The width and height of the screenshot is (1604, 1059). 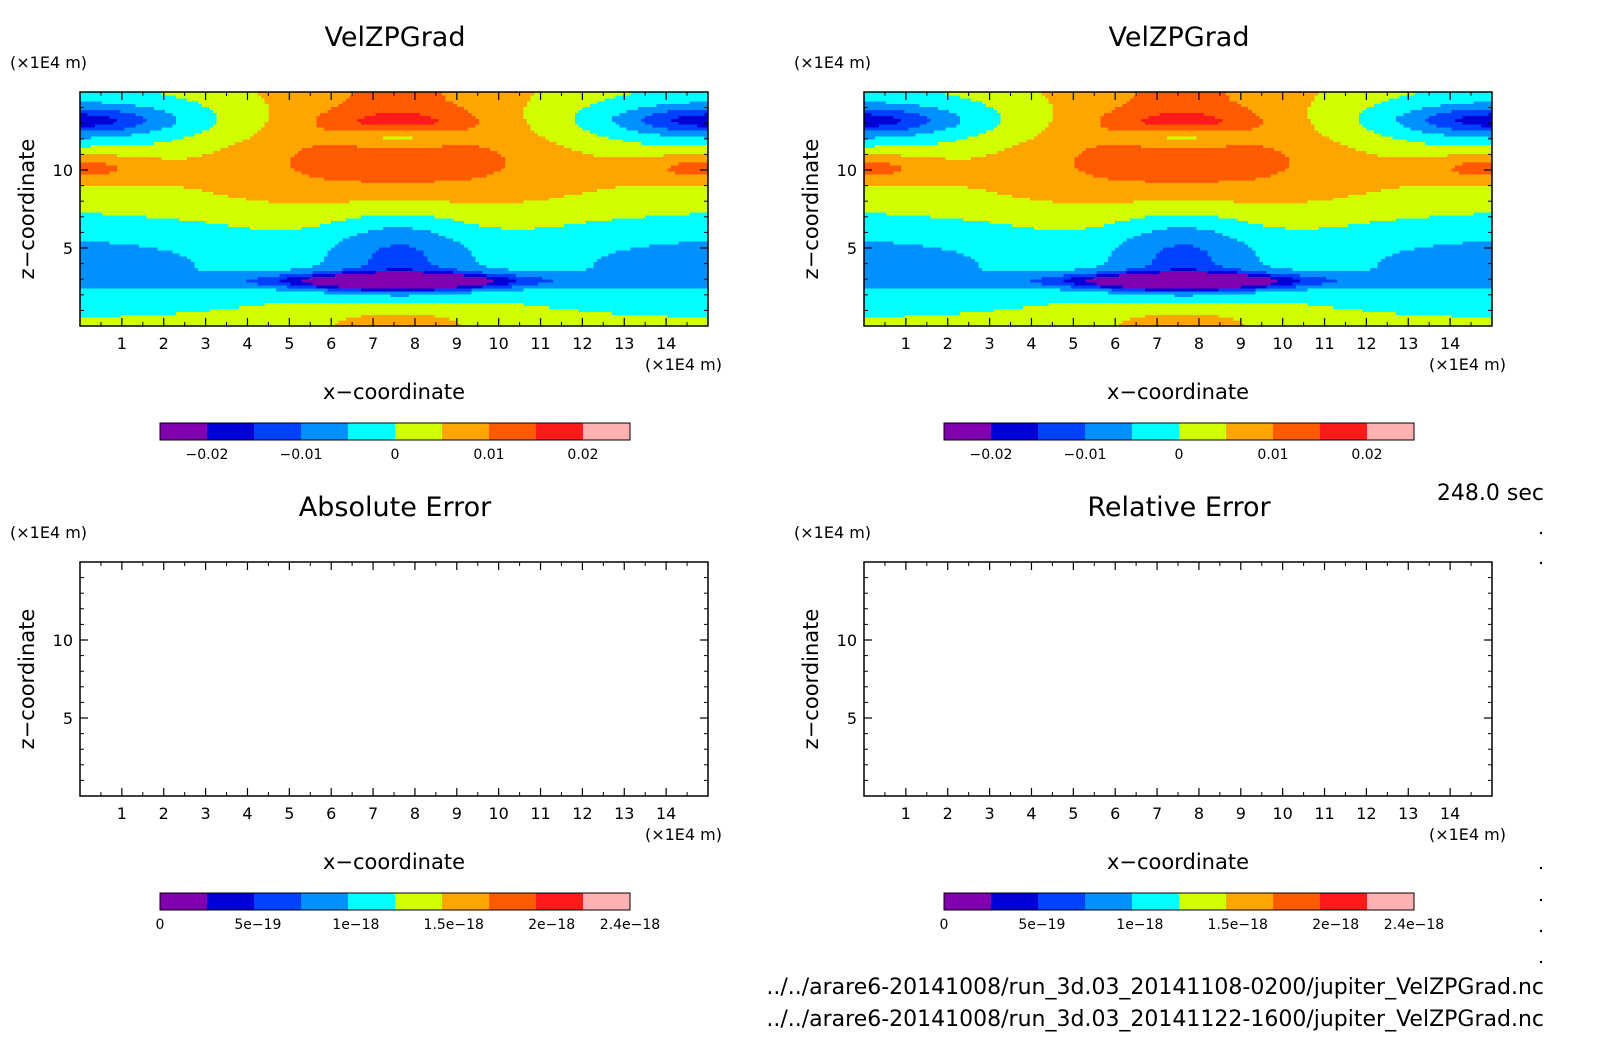 I want to click on time-label: 248.0 sec, so click(x=1490, y=493).